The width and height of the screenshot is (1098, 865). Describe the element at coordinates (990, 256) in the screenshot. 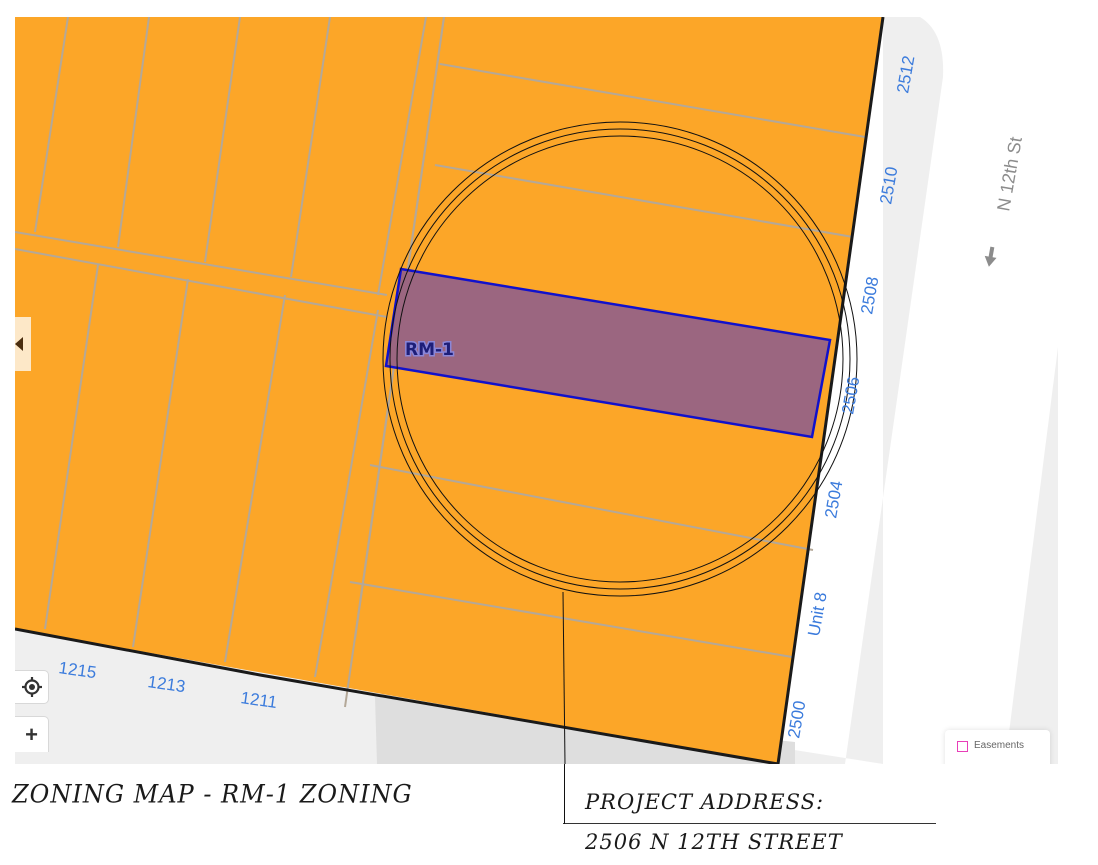

I see `direction-arrow-icon` at that location.